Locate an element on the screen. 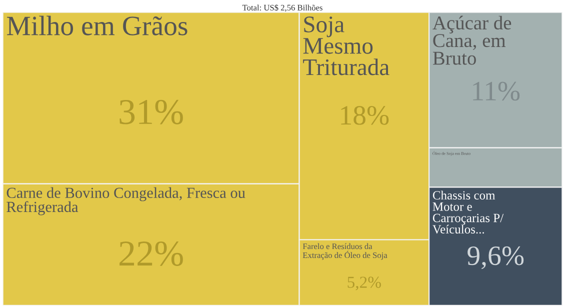 Image resolution: width=565 pixels, height=307 pixels. text: Total: US$ 2,56 Bilhões is located at coordinates (282, 8).